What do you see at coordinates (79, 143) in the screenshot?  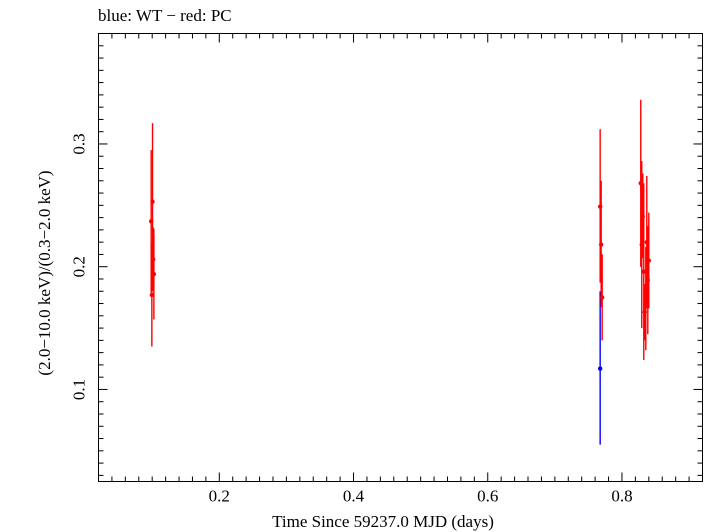 I see `y-tick-label: 0.3` at bounding box center [79, 143].